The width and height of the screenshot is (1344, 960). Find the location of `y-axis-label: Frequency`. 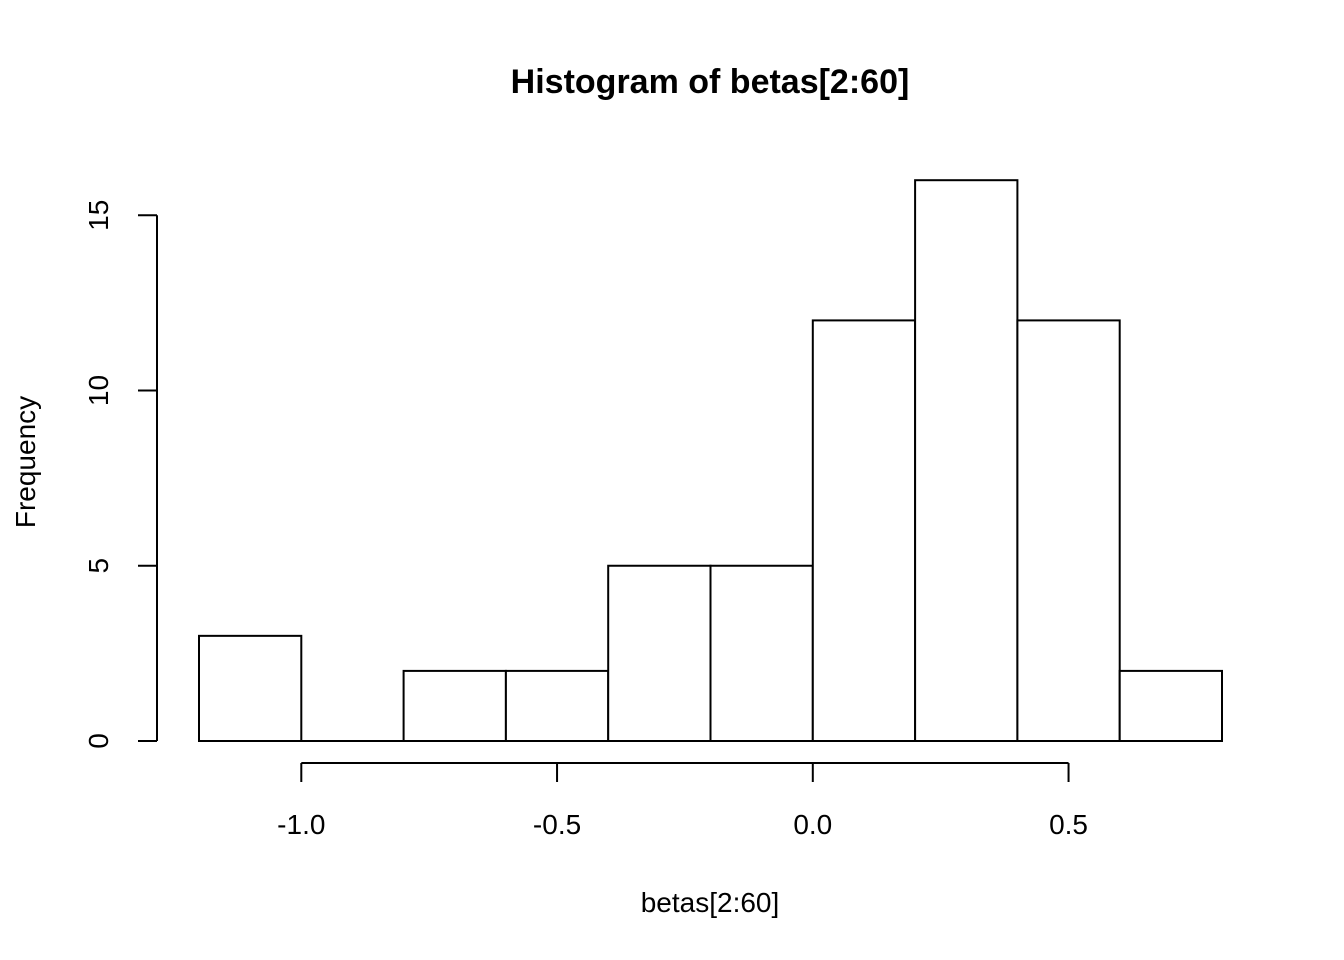

y-axis-label: Frequency is located at coordinates (25, 462).